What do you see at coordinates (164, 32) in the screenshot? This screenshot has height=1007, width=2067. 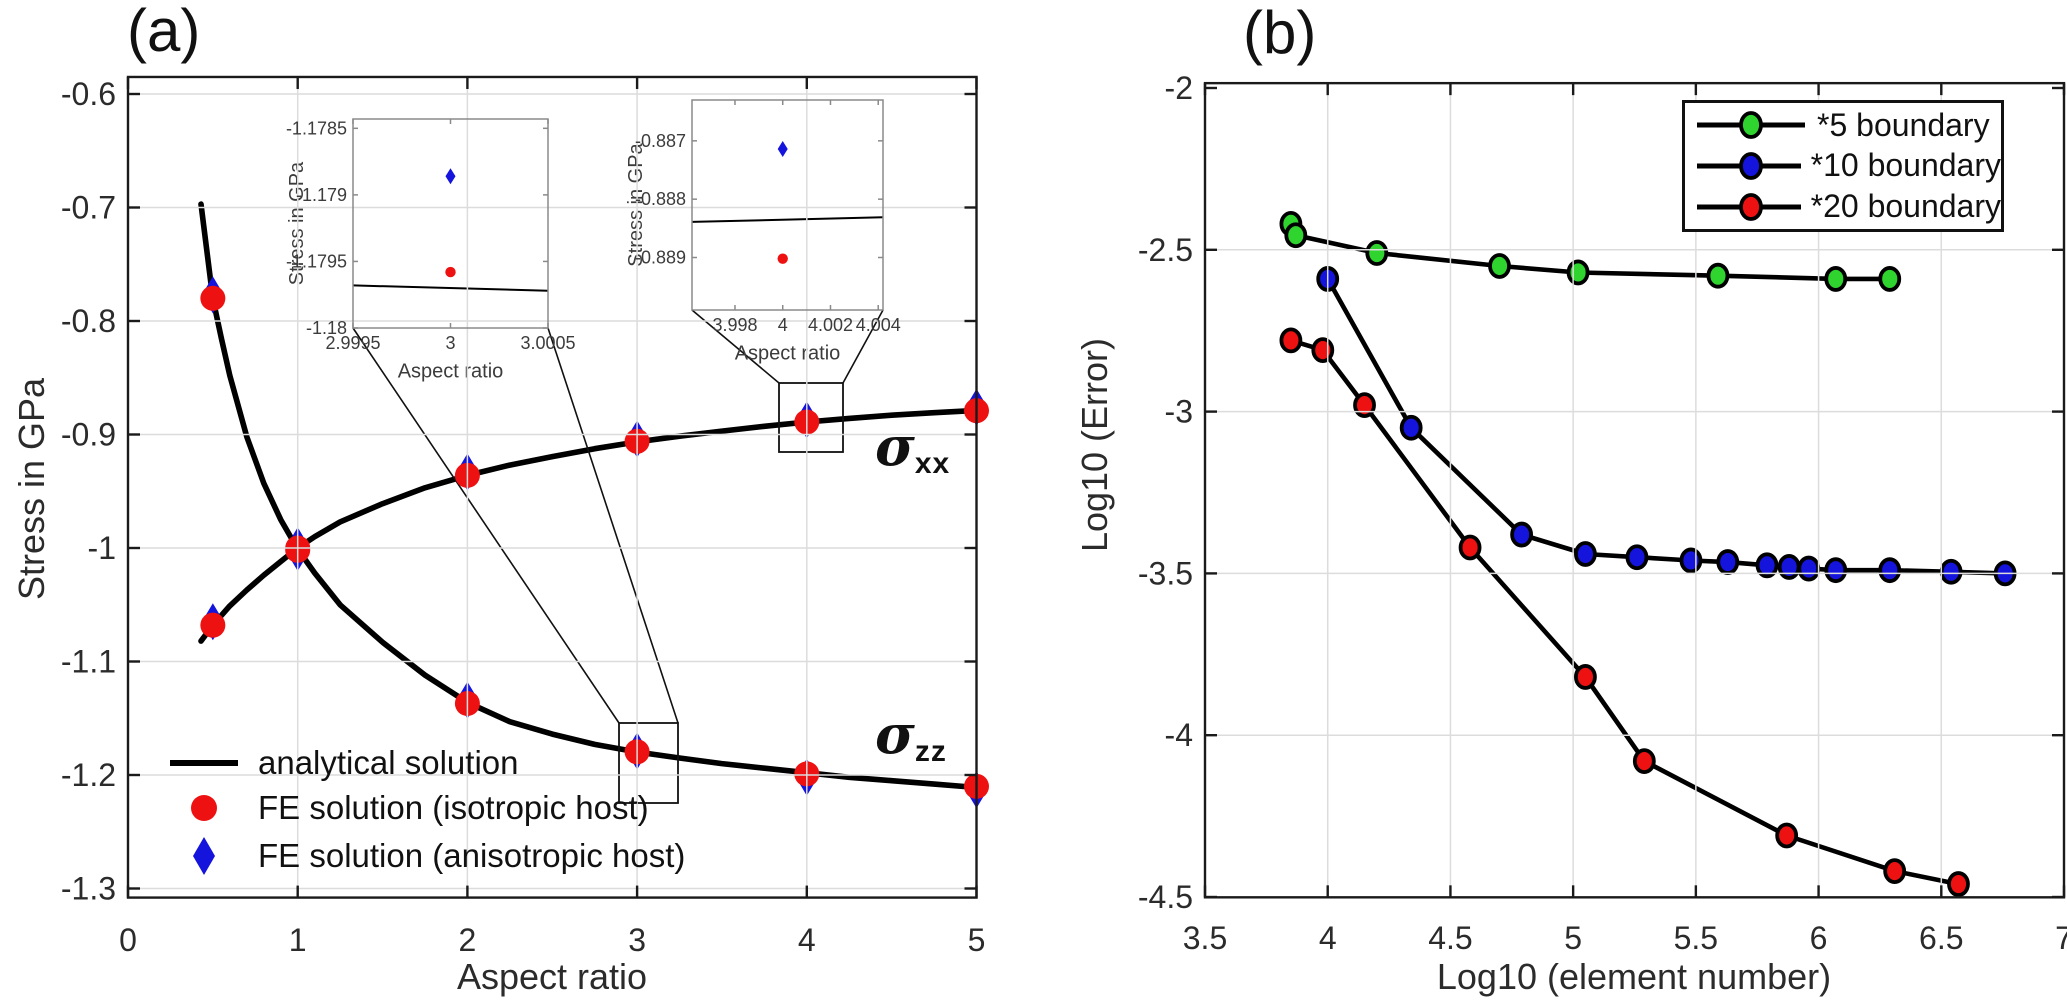 I see `panel-a-title: (a)` at bounding box center [164, 32].